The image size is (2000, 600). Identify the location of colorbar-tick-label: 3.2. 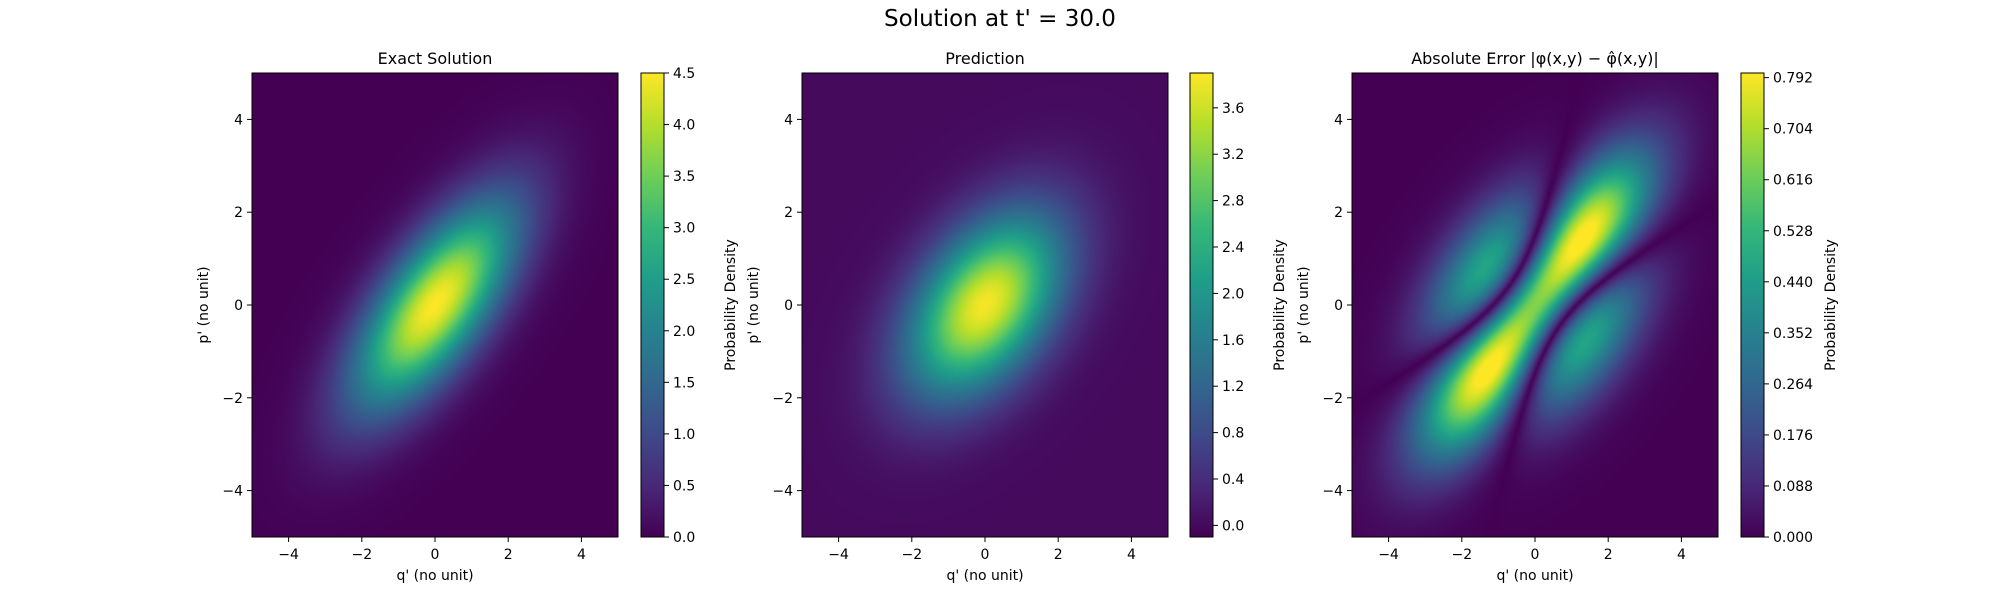
(1233, 155).